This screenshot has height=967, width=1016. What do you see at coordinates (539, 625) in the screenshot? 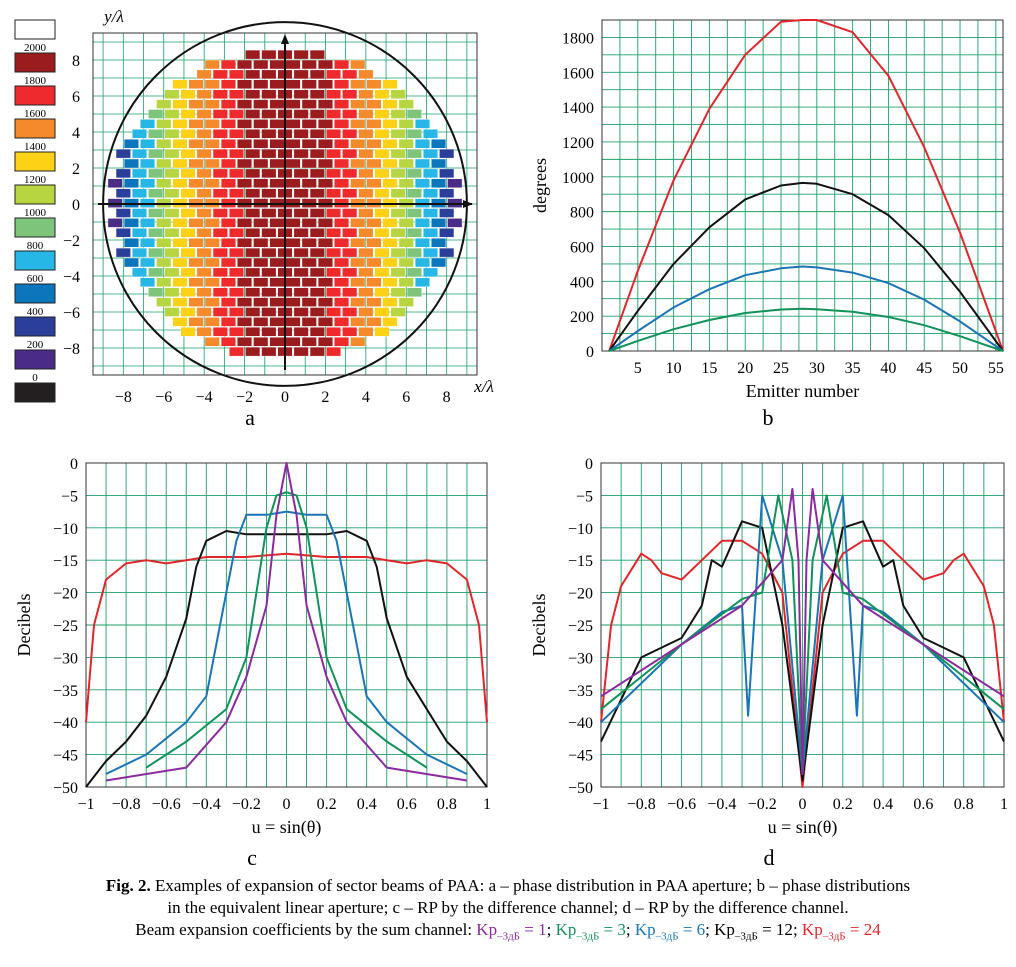
I see `y-axis-label: Decibels` at bounding box center [539, 625].